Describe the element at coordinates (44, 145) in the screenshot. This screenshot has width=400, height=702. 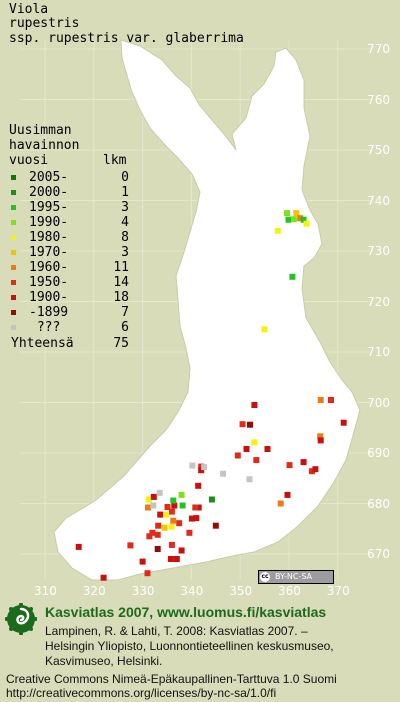
I see `legend-heading-2: havainnon` at that location.